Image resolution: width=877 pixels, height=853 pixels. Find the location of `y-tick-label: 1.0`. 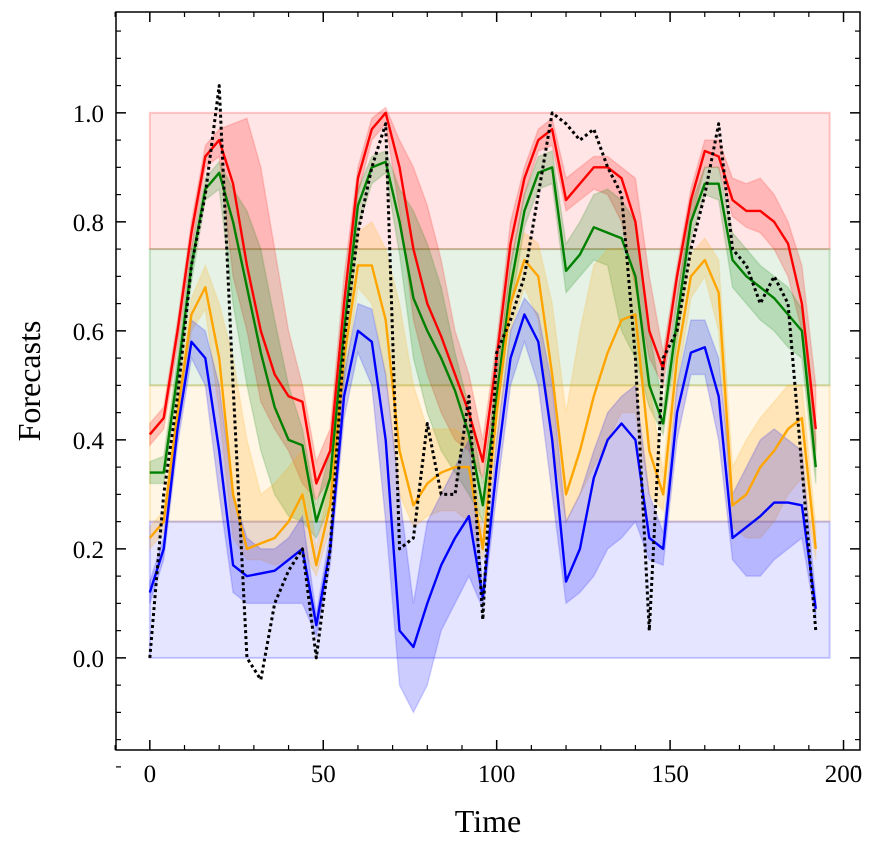

y-tick-label: 1.0 is located at coordinates (88, 114).